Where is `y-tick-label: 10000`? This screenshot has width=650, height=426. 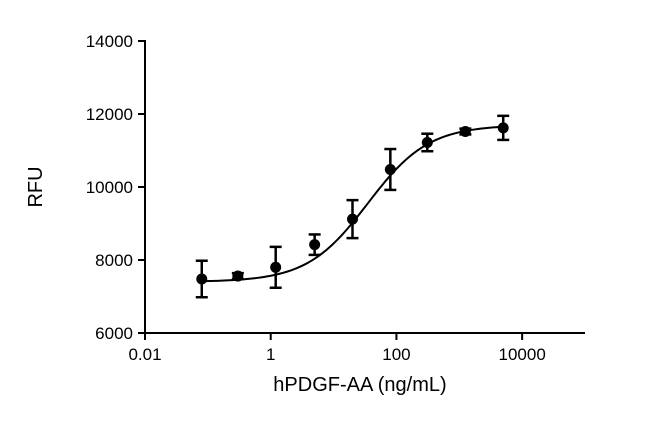 y-tick-label: 10000 is located at coordinates (109, 187).